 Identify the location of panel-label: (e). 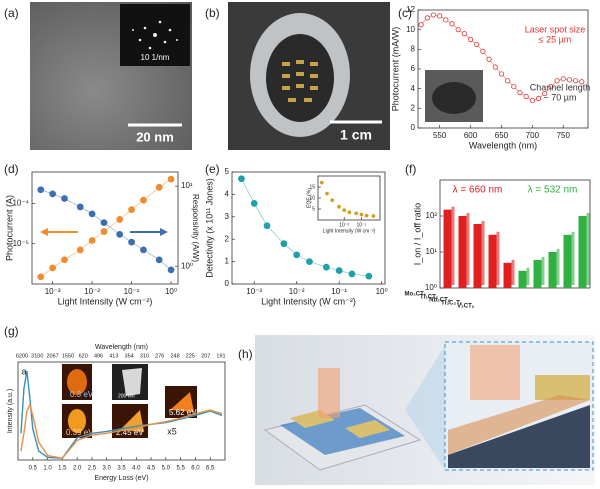
(212, 169).